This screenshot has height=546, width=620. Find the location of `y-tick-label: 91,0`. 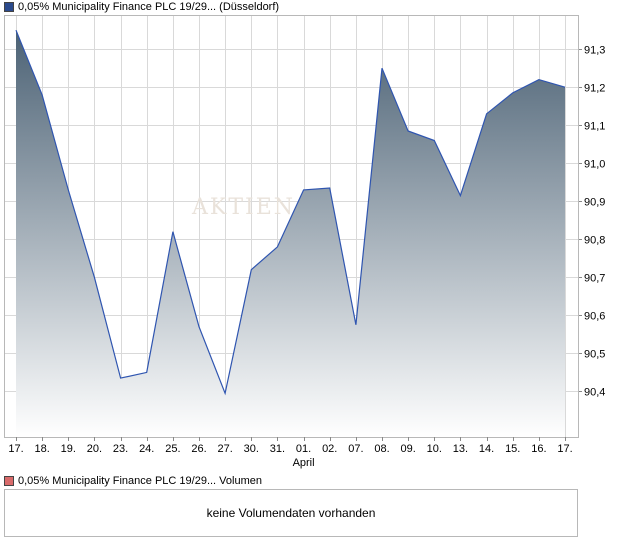

y-tick-label: 91,0 is located at coordinates (594, 165).